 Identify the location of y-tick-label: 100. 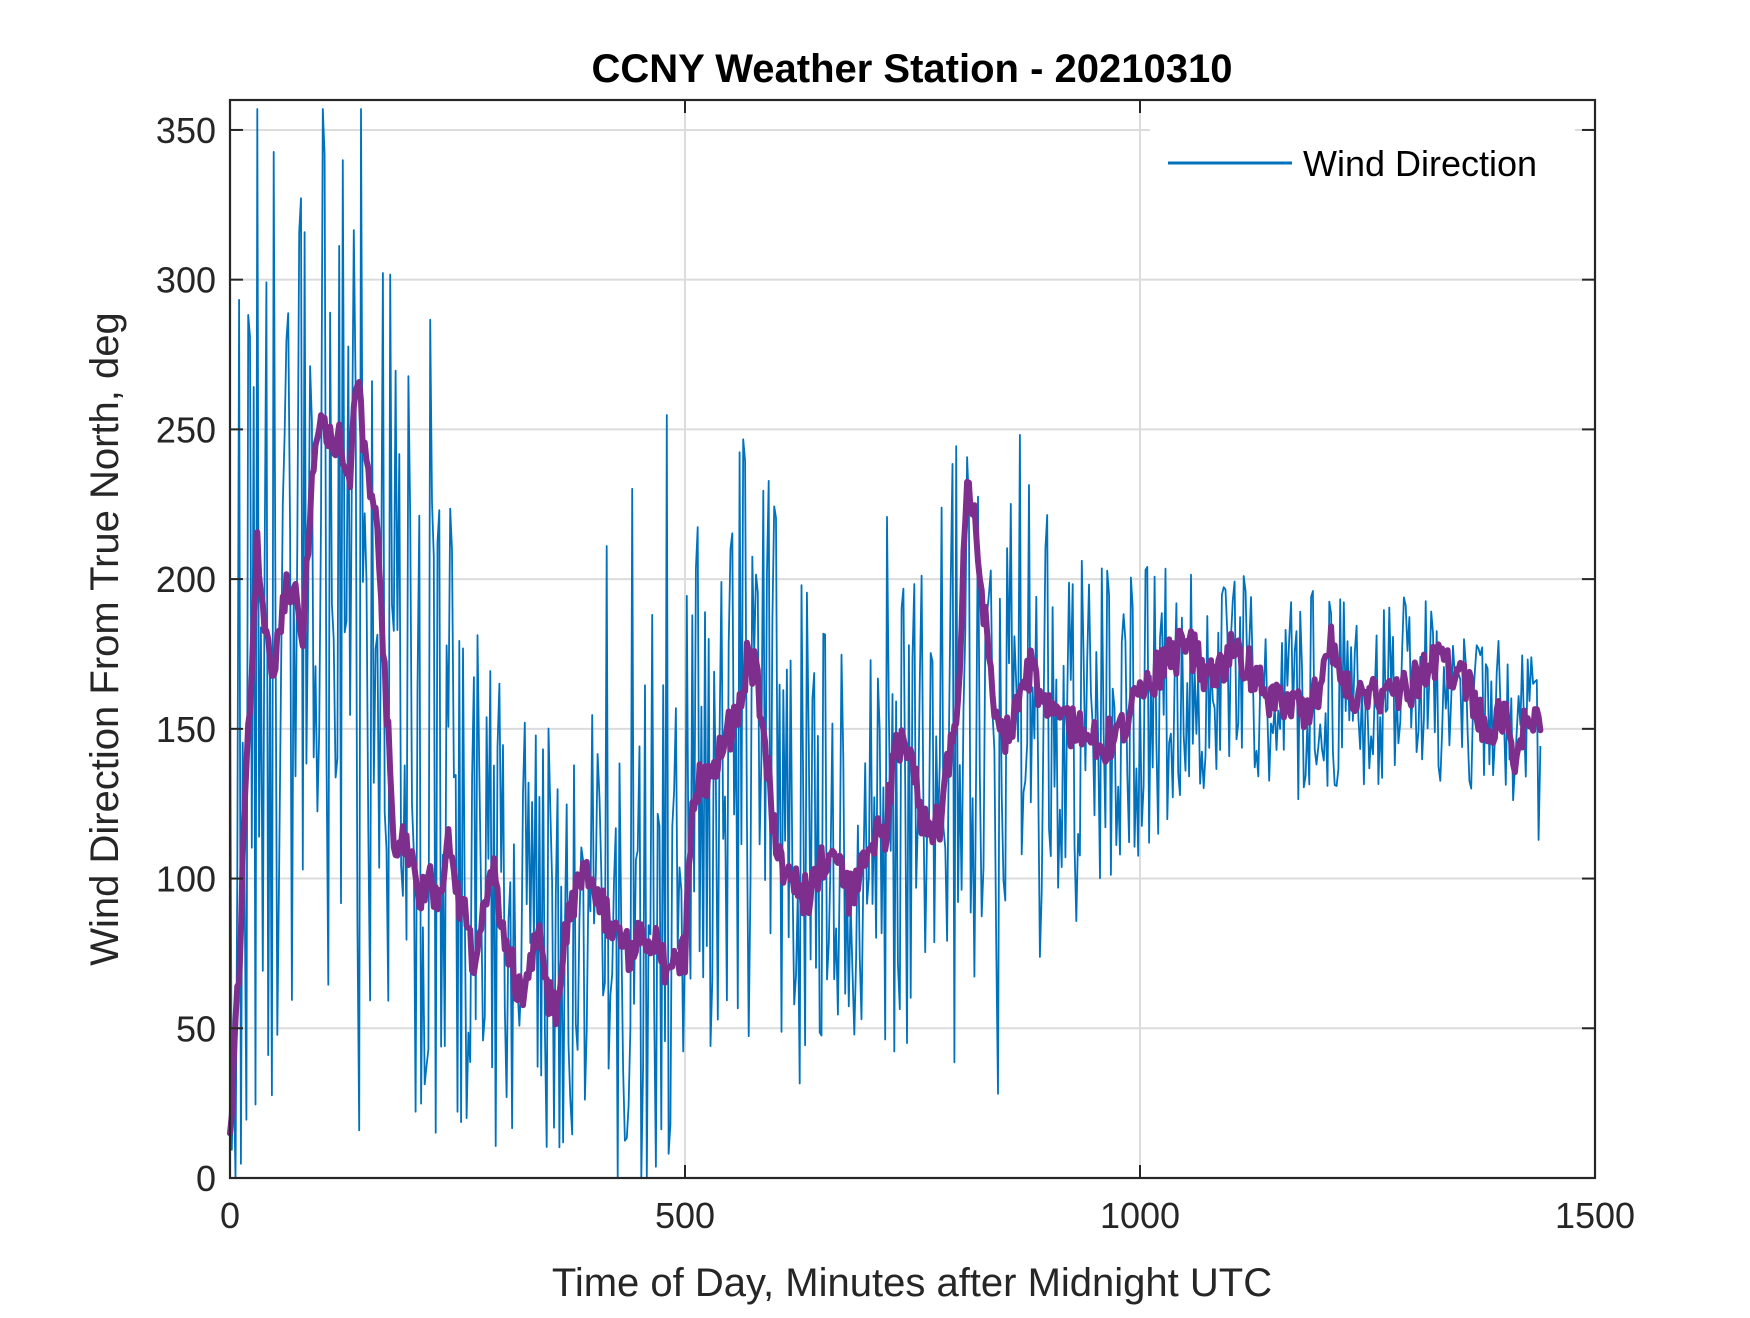
(186, 879).